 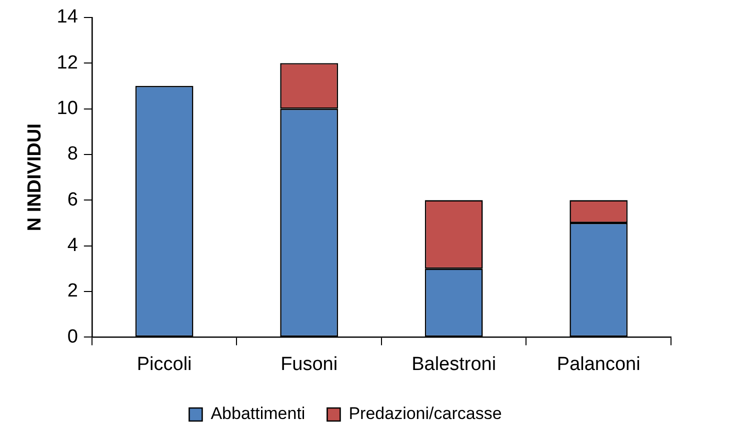 I want to click on y-tick-label: 4, so click(x=72, y=245).